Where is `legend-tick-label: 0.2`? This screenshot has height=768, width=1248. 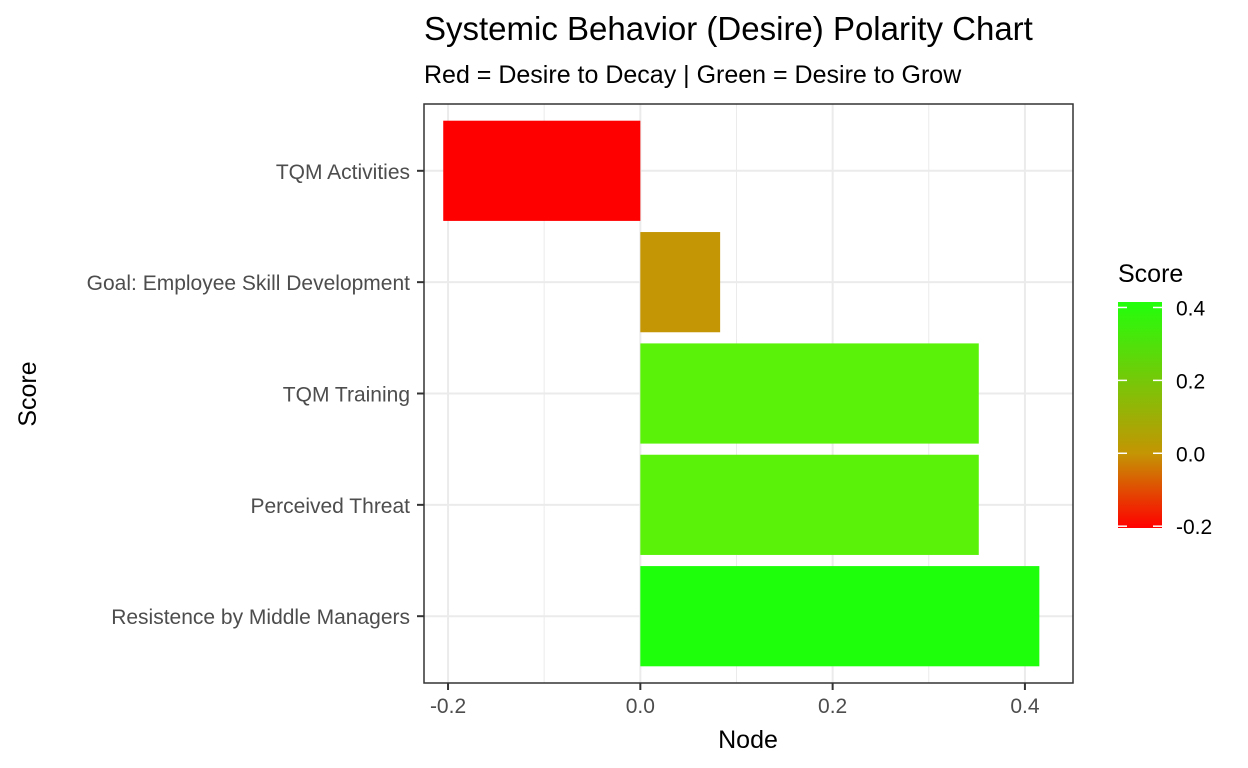 legend-tick-label: 0.2 is located at coordinates (1190, 381).